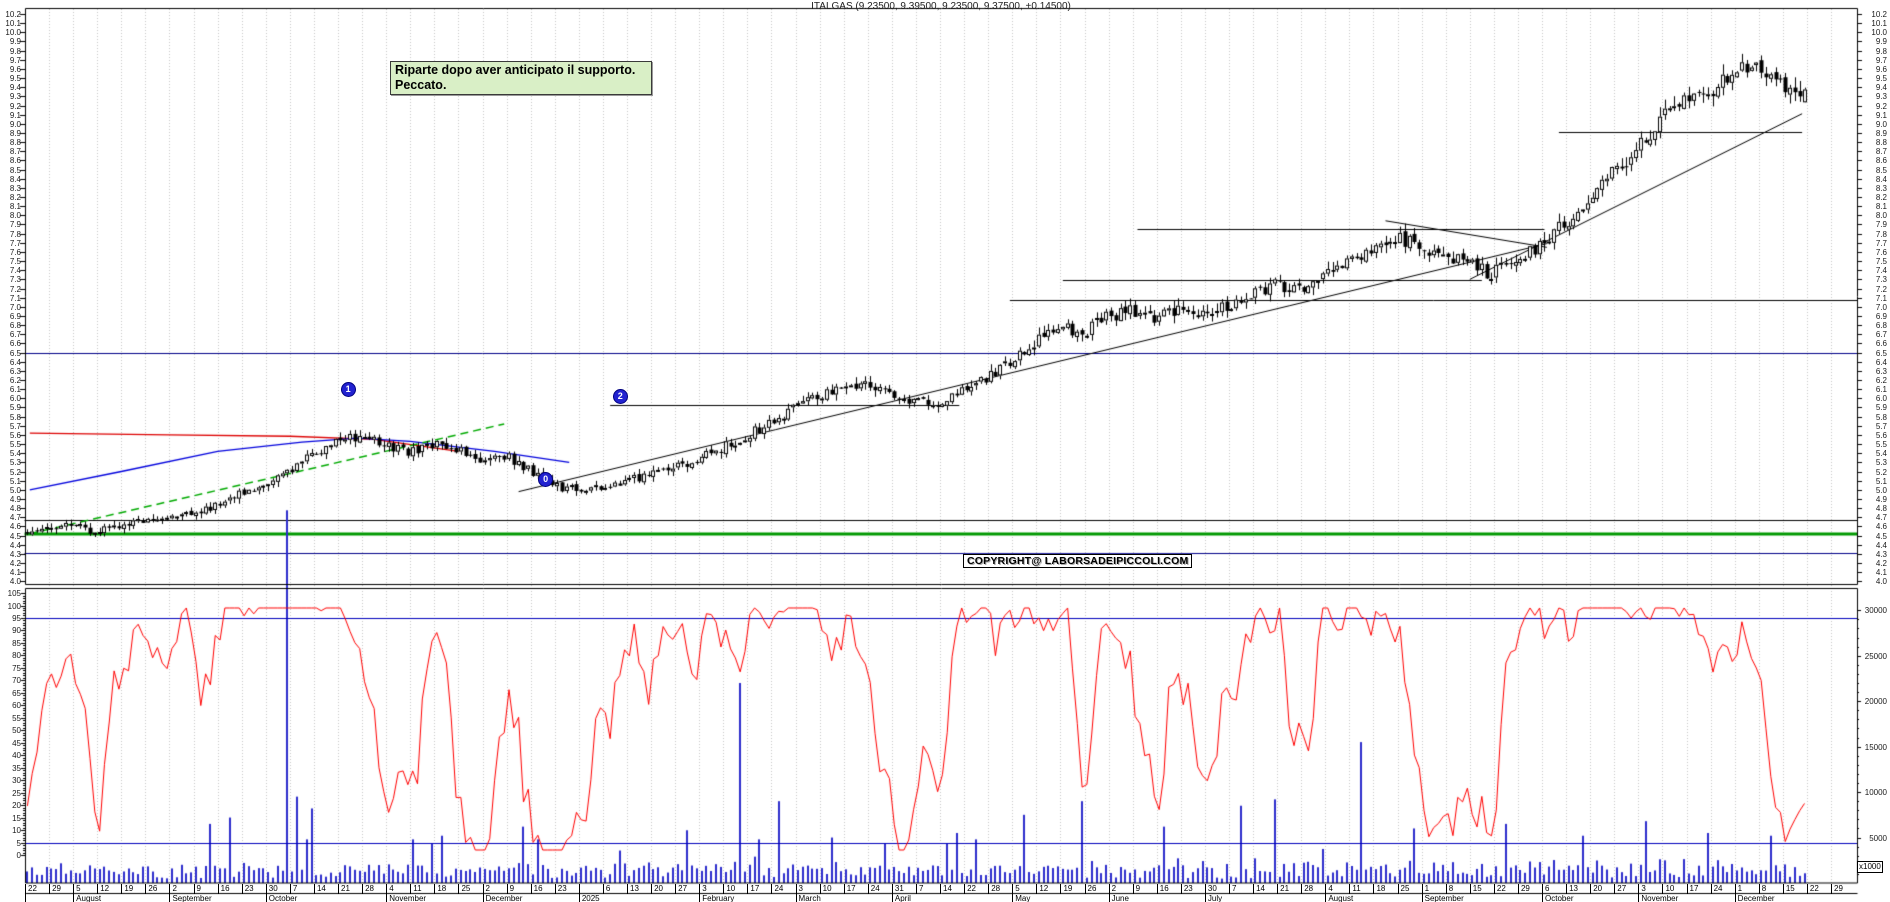  What do you see at coordinates (16, 743) in the screenshot?
I see `oscillator-tick-label: 45` at bounding box center [16, 743].